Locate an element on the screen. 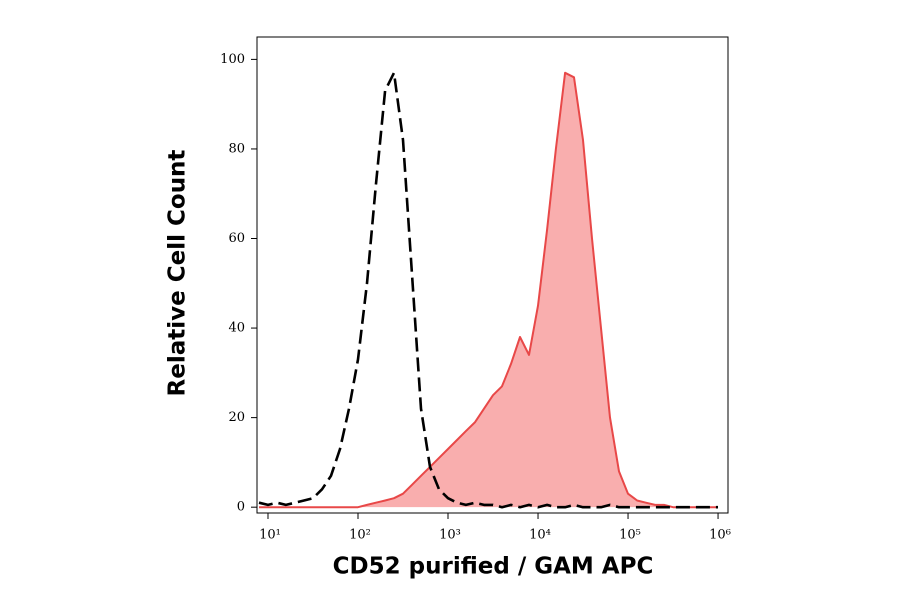 This screenshot has height=594, width=900. y-axis-title: Relative Cell Count is located at coordinates (178, 273).